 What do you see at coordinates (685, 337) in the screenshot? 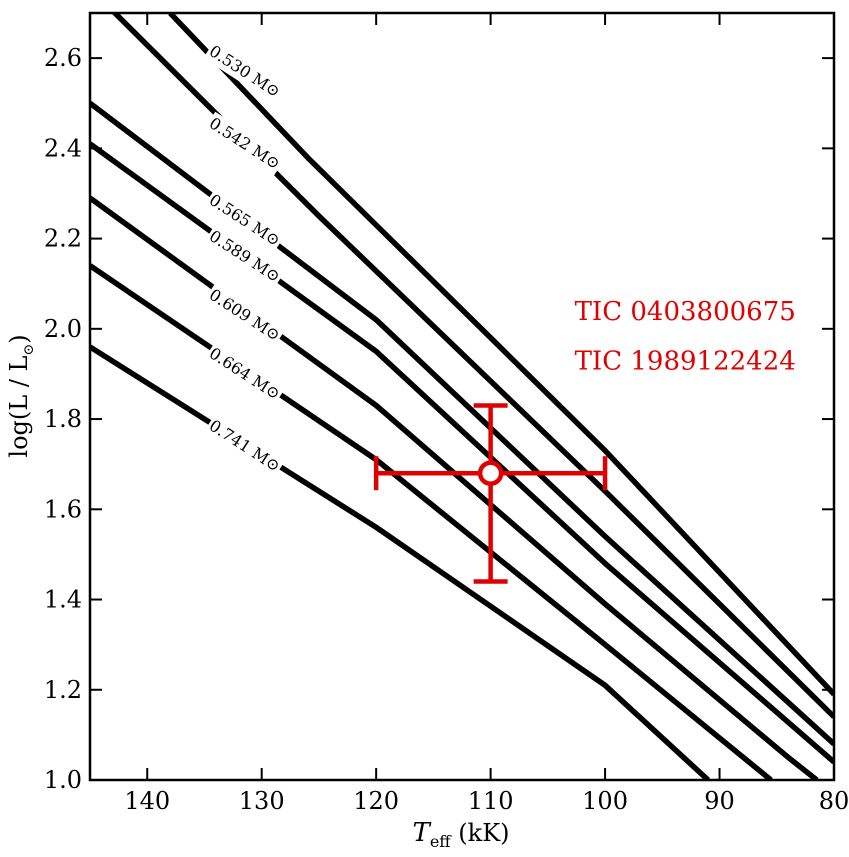
I see `object-annotations: TIC 0403800675 TIC 1989122424` at bounding box center [685, 337].